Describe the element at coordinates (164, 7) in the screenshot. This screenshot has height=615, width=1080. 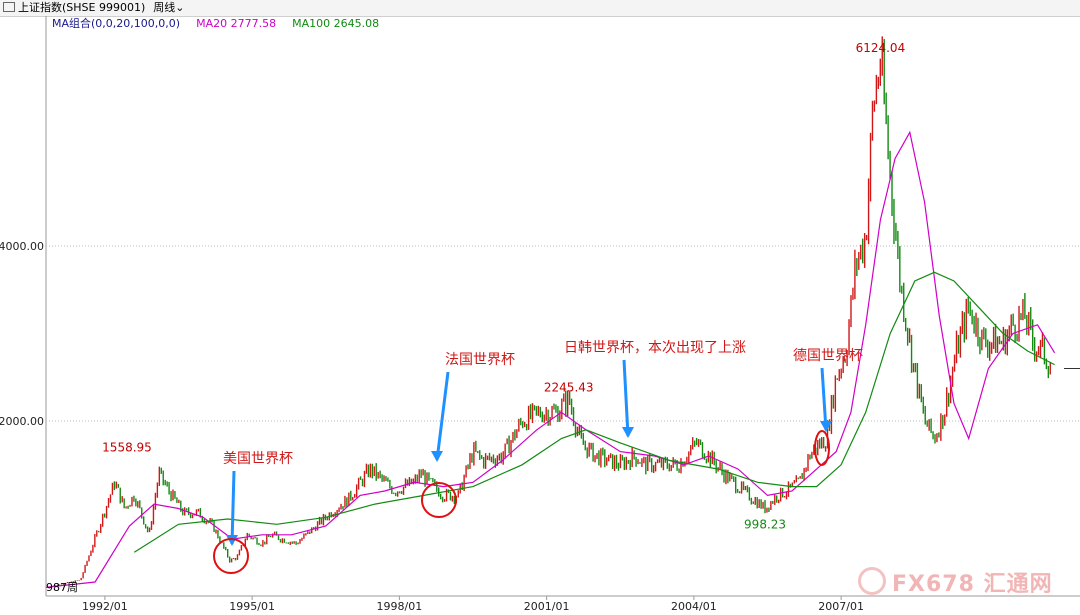
I see `period-label: 周线` at that location.